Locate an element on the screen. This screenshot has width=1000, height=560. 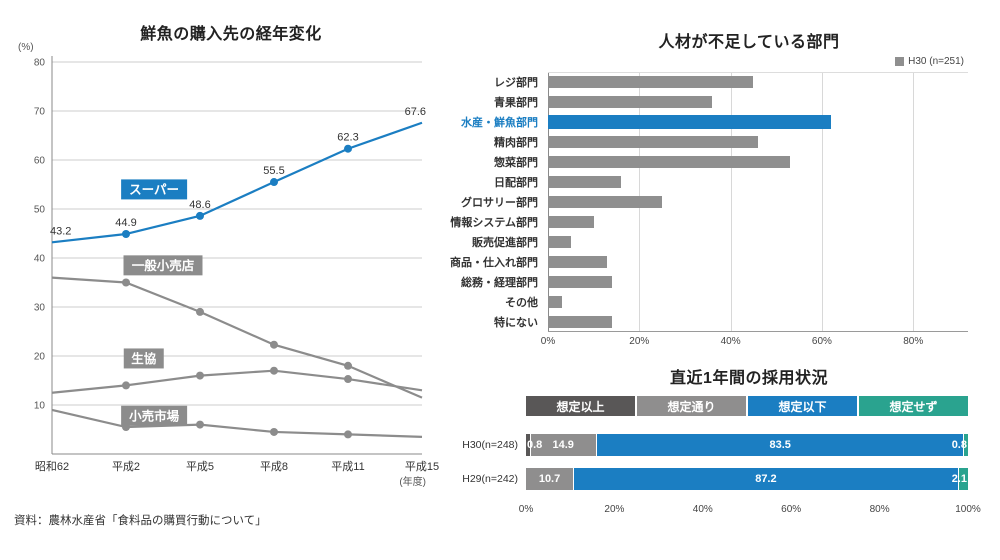
bar-row: グロサリー部門 is located at coordinates (704, 202).